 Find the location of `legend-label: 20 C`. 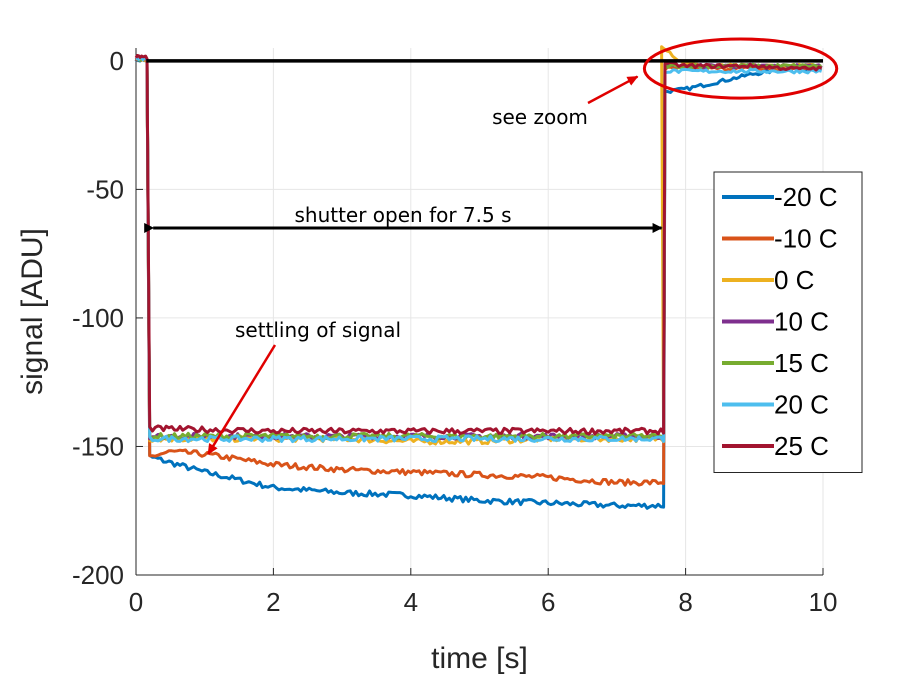

legend-label: 20 C is located at coordinates (801, 405).